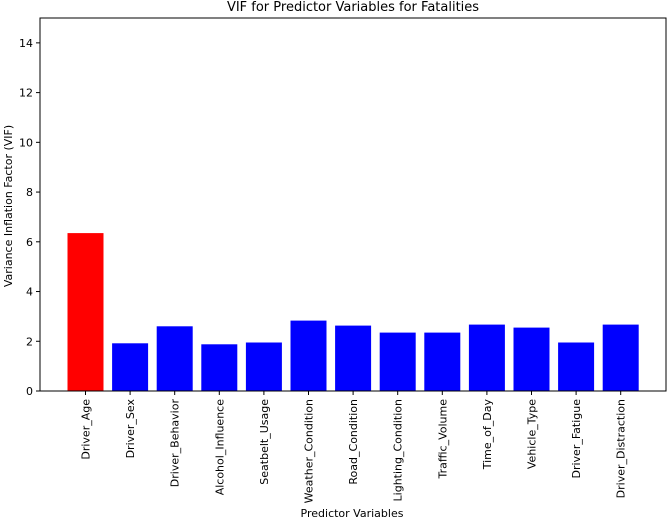 Image resolution: width=669 pixels, height=520 pixels. I want to click on bar-weather-condition, so click(308, 355).